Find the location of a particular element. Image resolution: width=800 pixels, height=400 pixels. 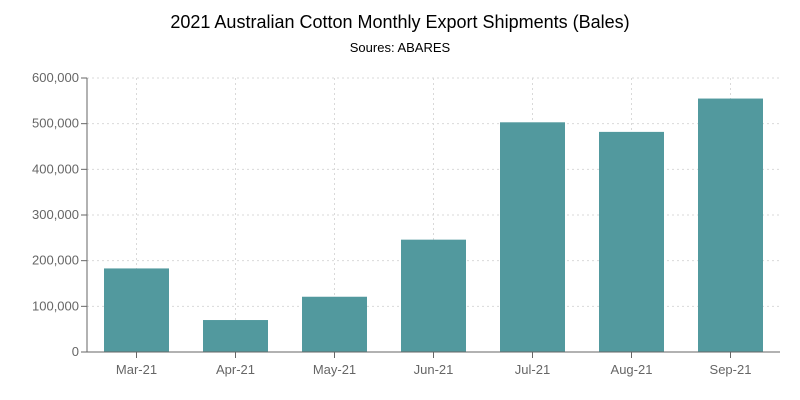

x-tick-label: Mar-21 is located at coordinates (136, 369).